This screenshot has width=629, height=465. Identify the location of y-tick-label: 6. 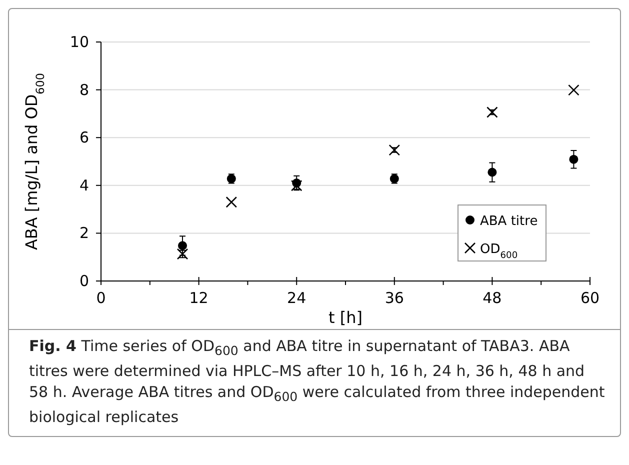
(84, 137).